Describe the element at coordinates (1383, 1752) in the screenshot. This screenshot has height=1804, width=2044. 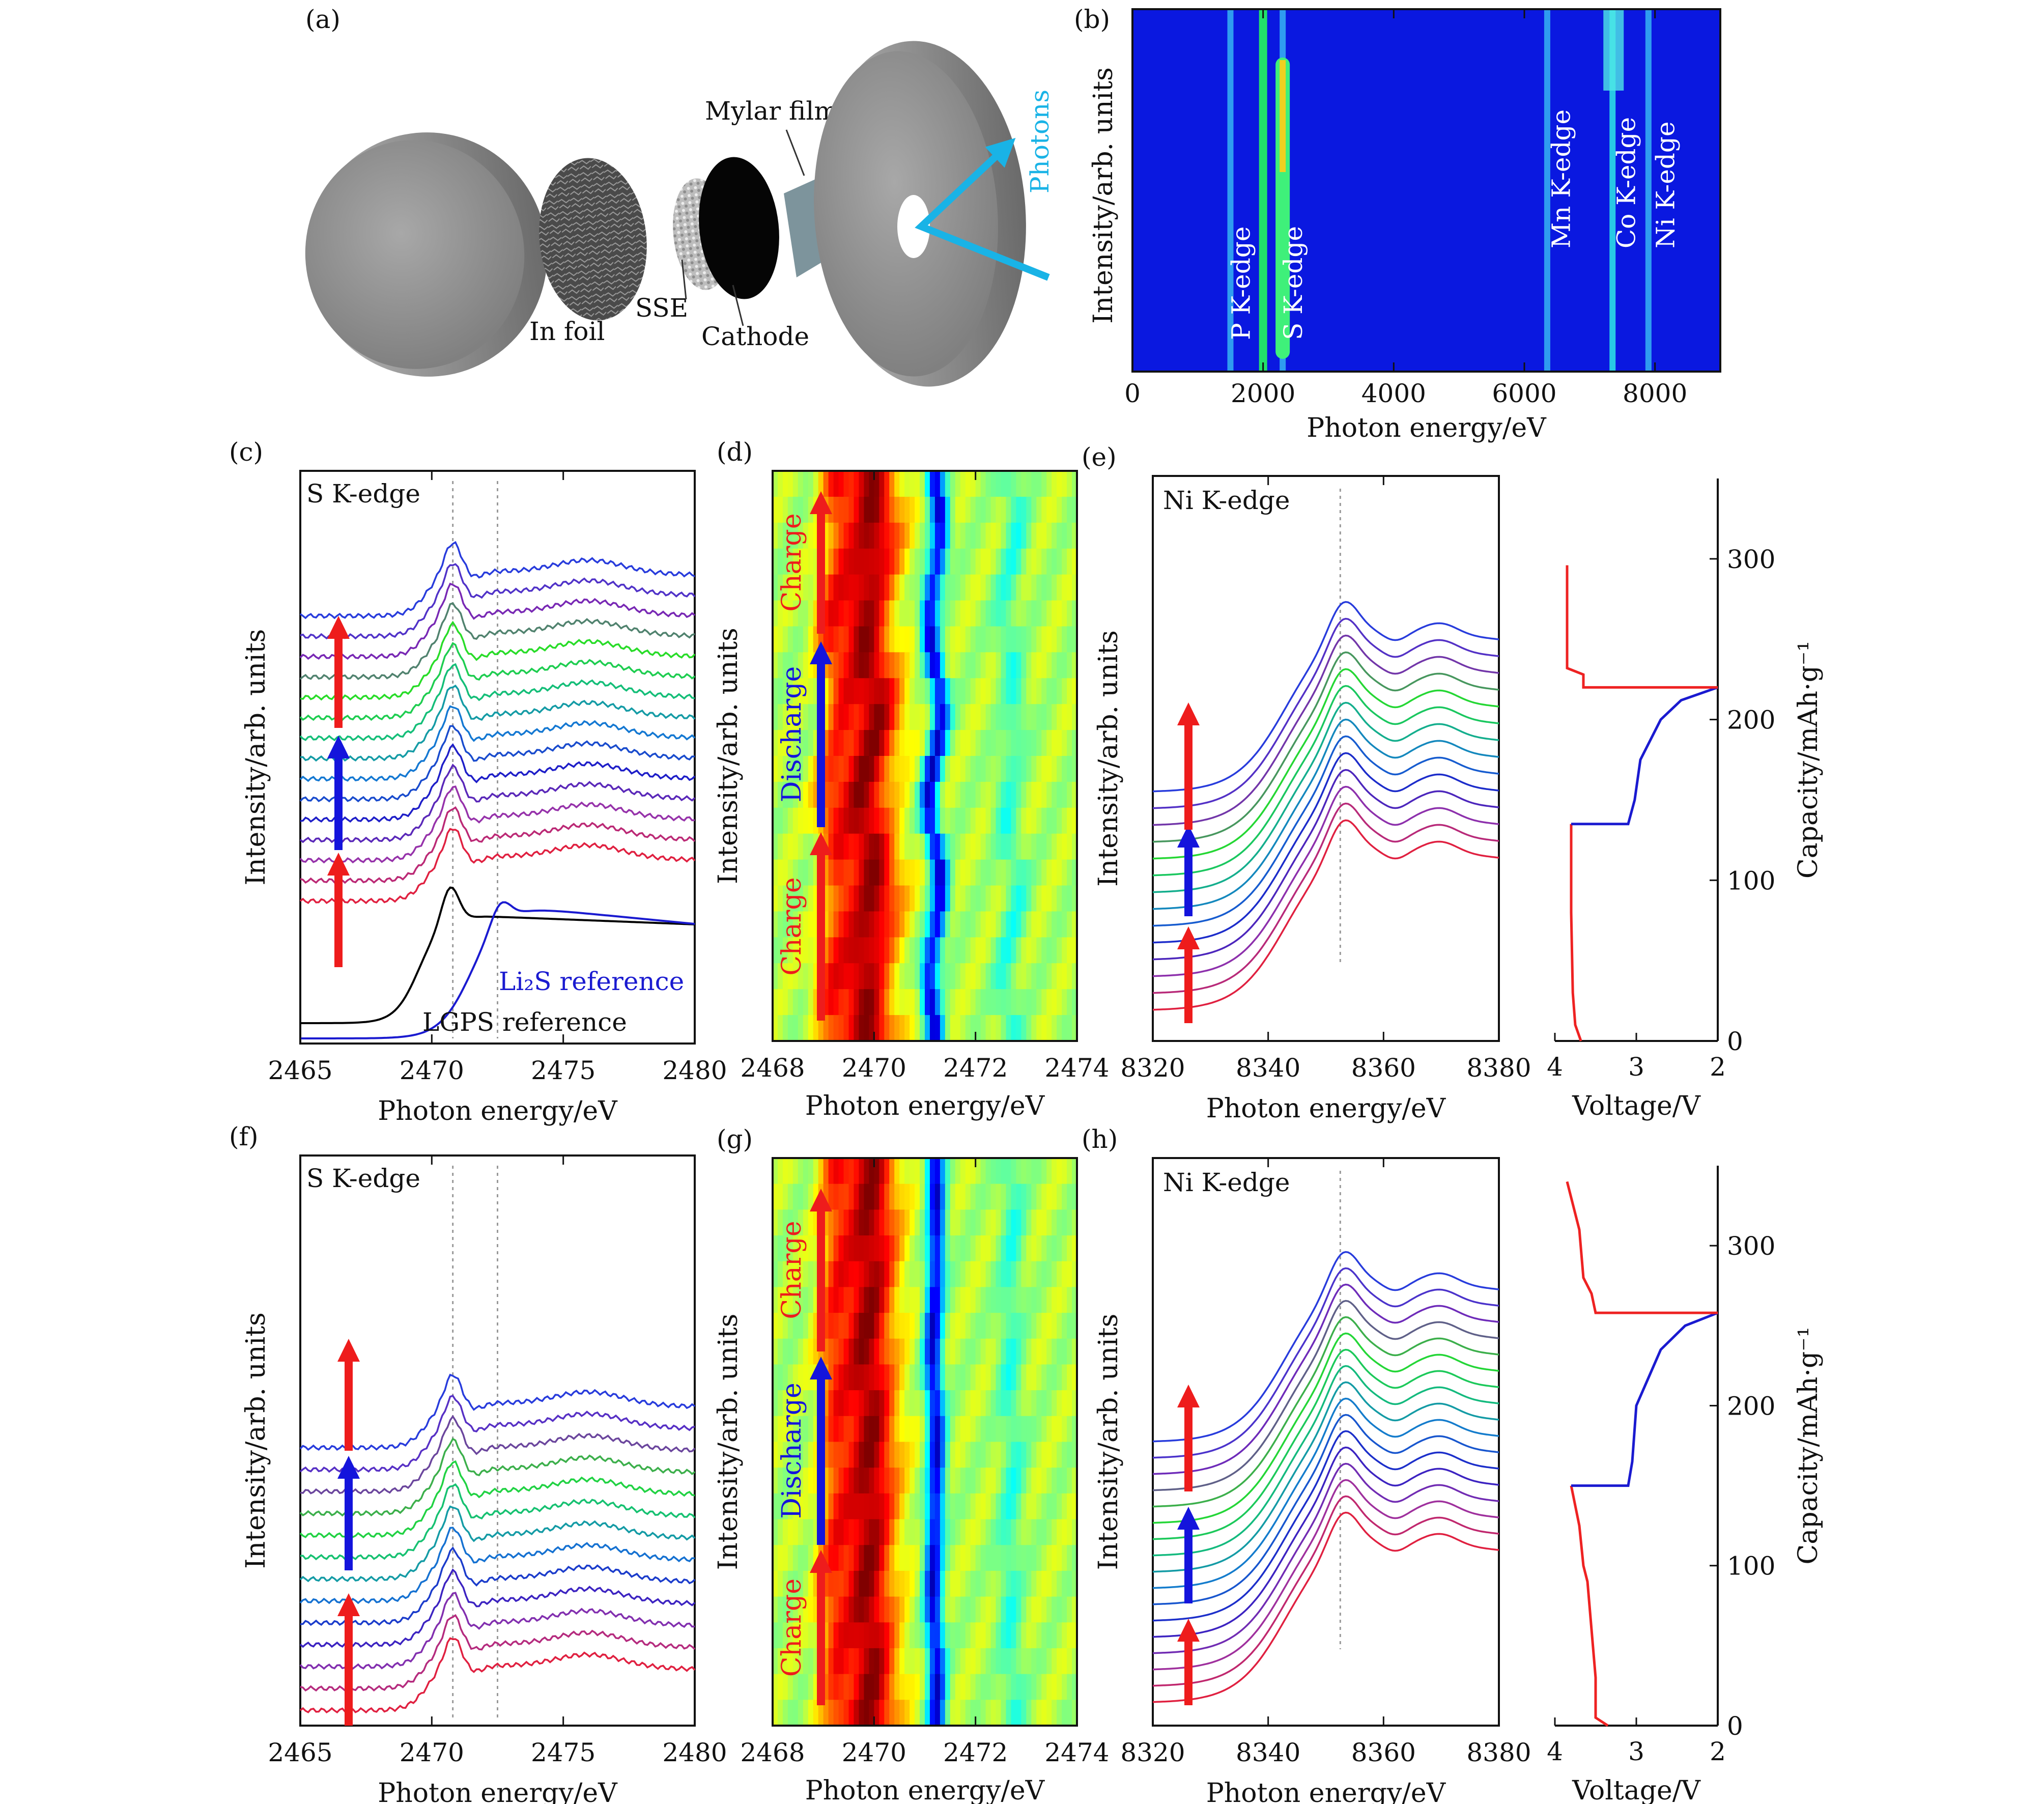
I see `x-tick-label: 8360` at that location.